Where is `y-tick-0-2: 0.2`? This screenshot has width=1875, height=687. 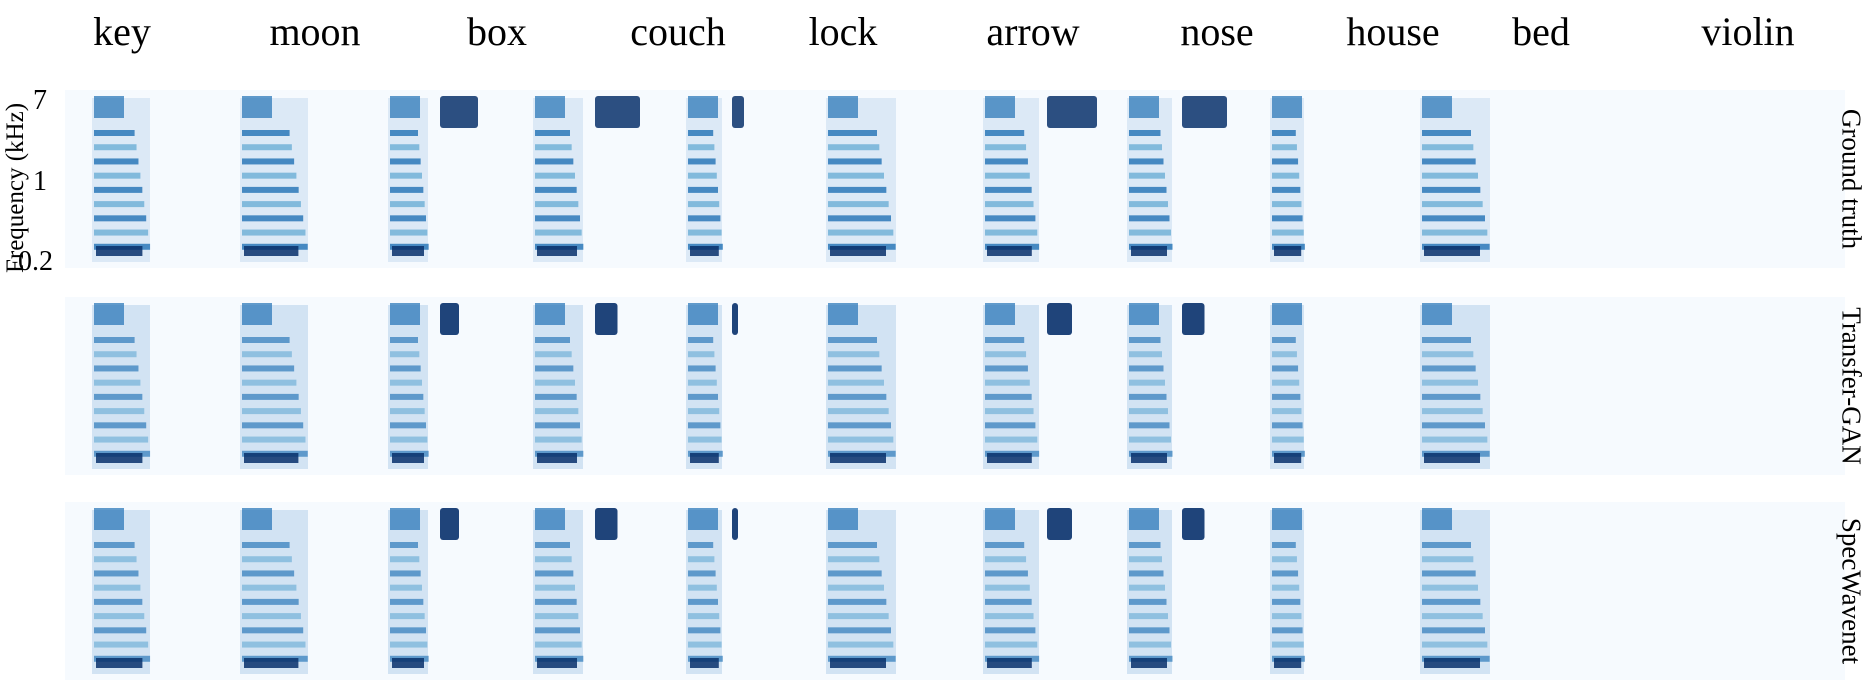 y-tick-0-2: 0.2 is located at coordinates (35, 261).